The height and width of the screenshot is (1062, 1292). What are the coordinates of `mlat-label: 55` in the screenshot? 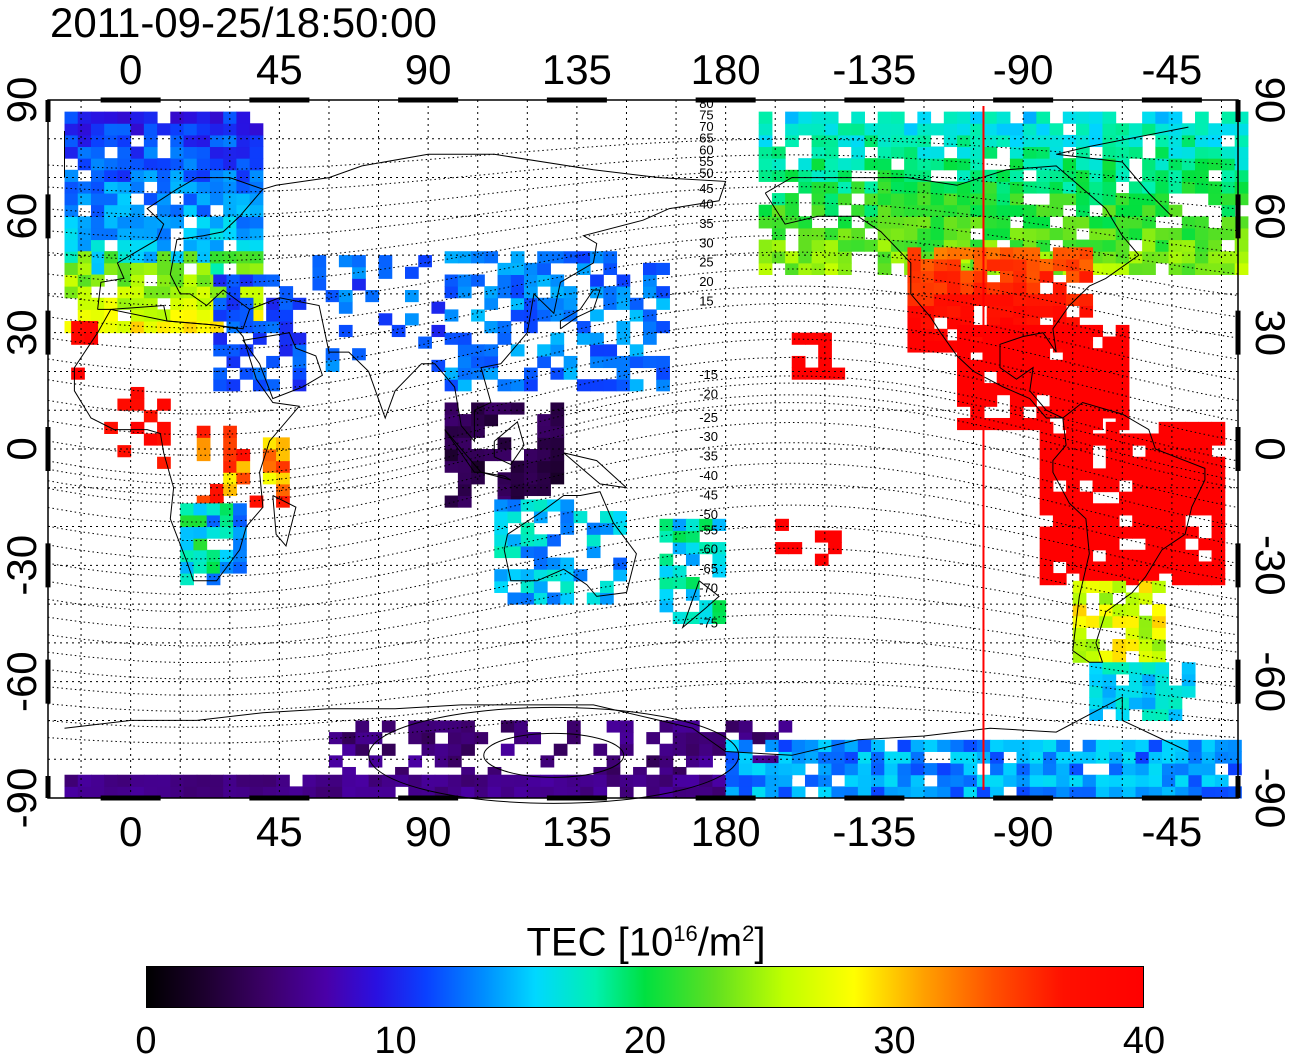 It's located at (706, 161).